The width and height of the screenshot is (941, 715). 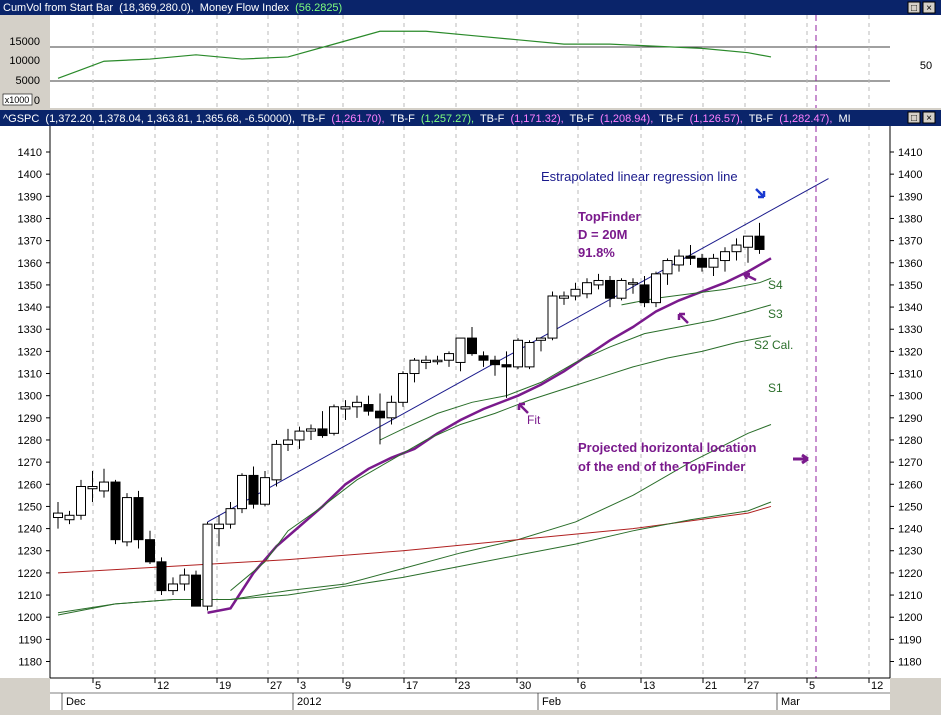 I want to click on y-tick-label-right: 1390, so click(x=910, y=197).